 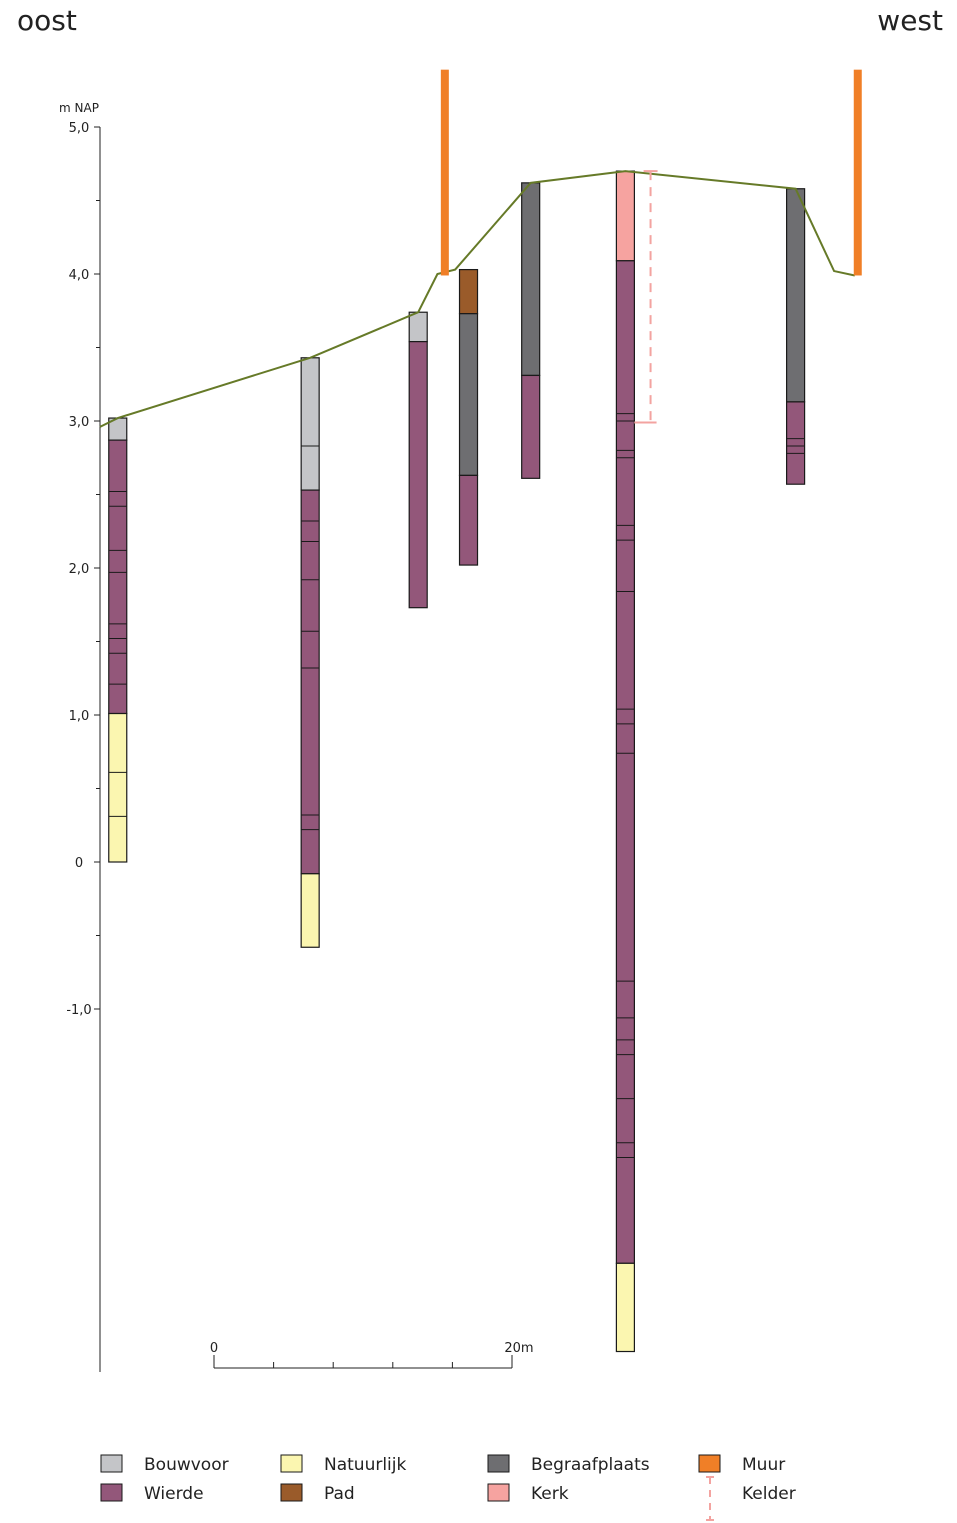 I want to click on legend-label: Pad, so click(x=339, y=1494).